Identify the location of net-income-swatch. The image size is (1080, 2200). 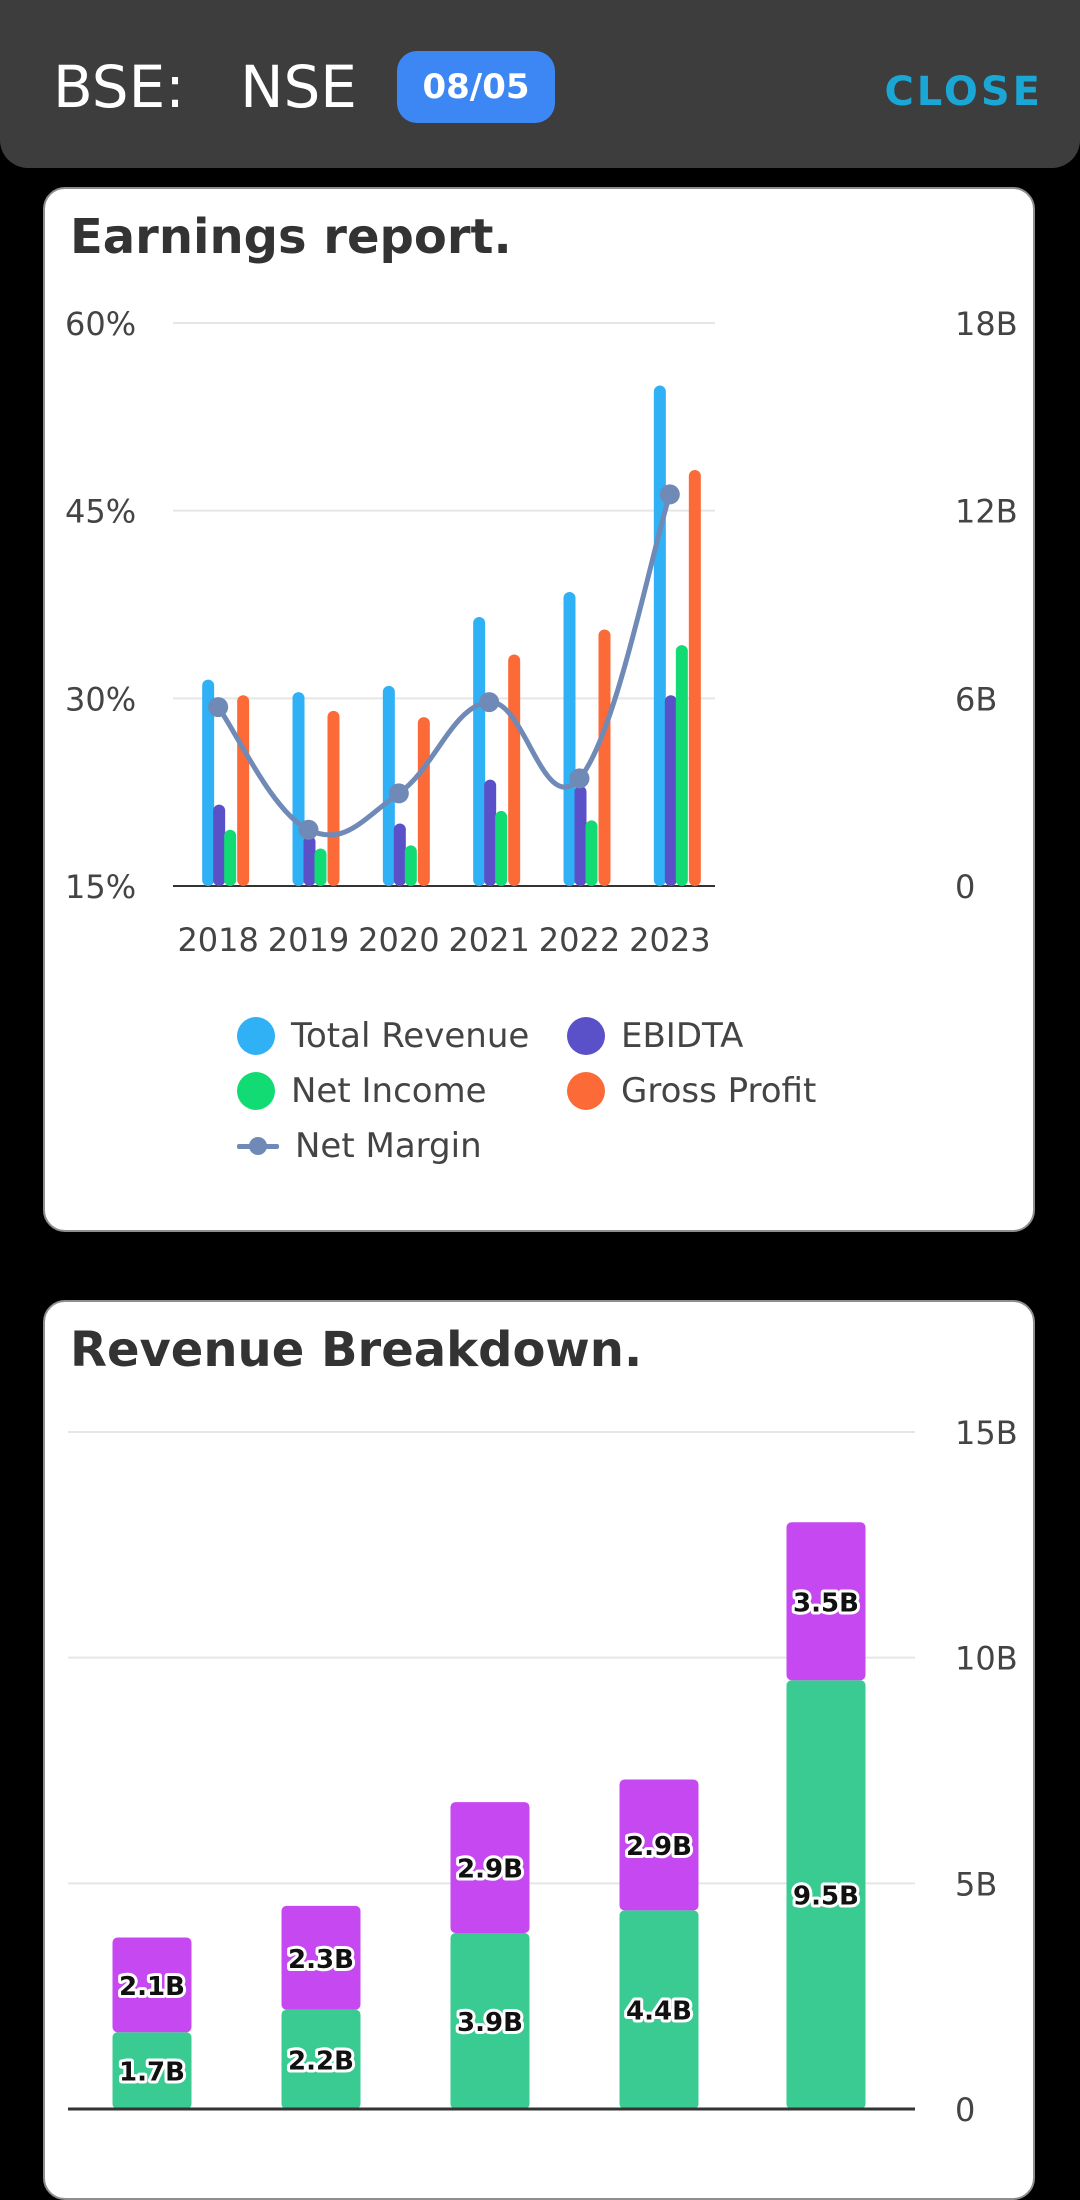
(256, 1091).